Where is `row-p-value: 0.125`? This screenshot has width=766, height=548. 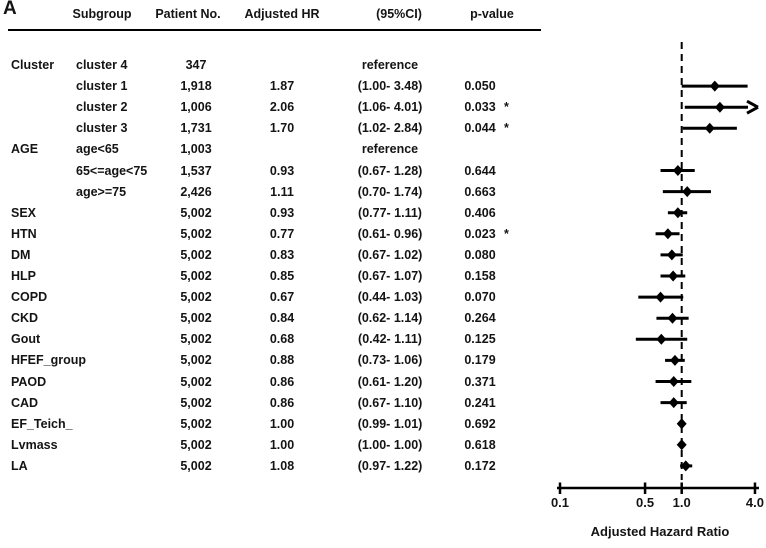 row-p-value: 0.125 is located at coordinates (480, 339).